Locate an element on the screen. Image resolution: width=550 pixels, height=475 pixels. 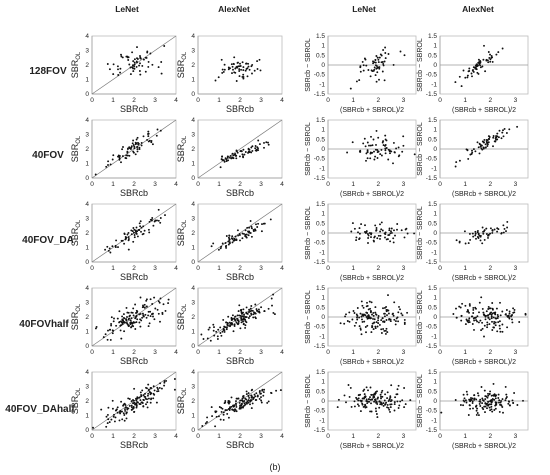
y-axis-label: SBROL is located at coordinates (182, 64).